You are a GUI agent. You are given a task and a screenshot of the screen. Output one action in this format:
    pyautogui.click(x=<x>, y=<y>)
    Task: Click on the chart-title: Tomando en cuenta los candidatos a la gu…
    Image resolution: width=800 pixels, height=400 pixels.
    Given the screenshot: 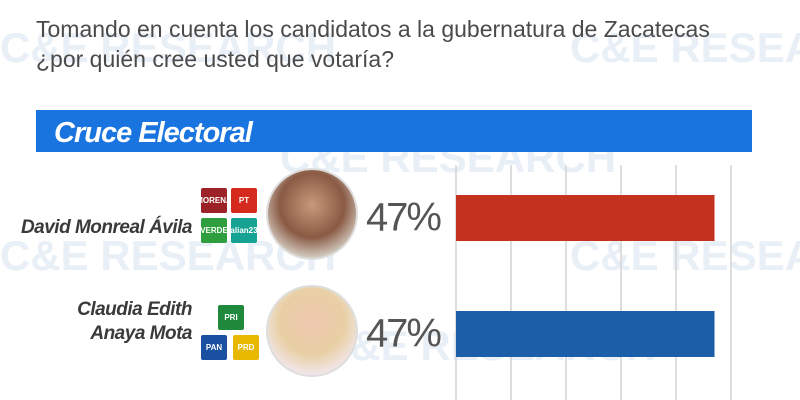 What is the action you would take?
    pyautogui.click(x=373, y=44)
    